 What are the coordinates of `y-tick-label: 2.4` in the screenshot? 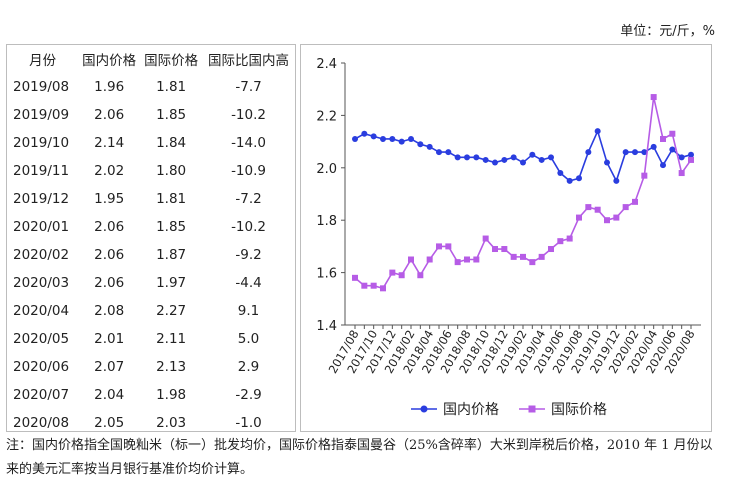 It's located at (326, 64).